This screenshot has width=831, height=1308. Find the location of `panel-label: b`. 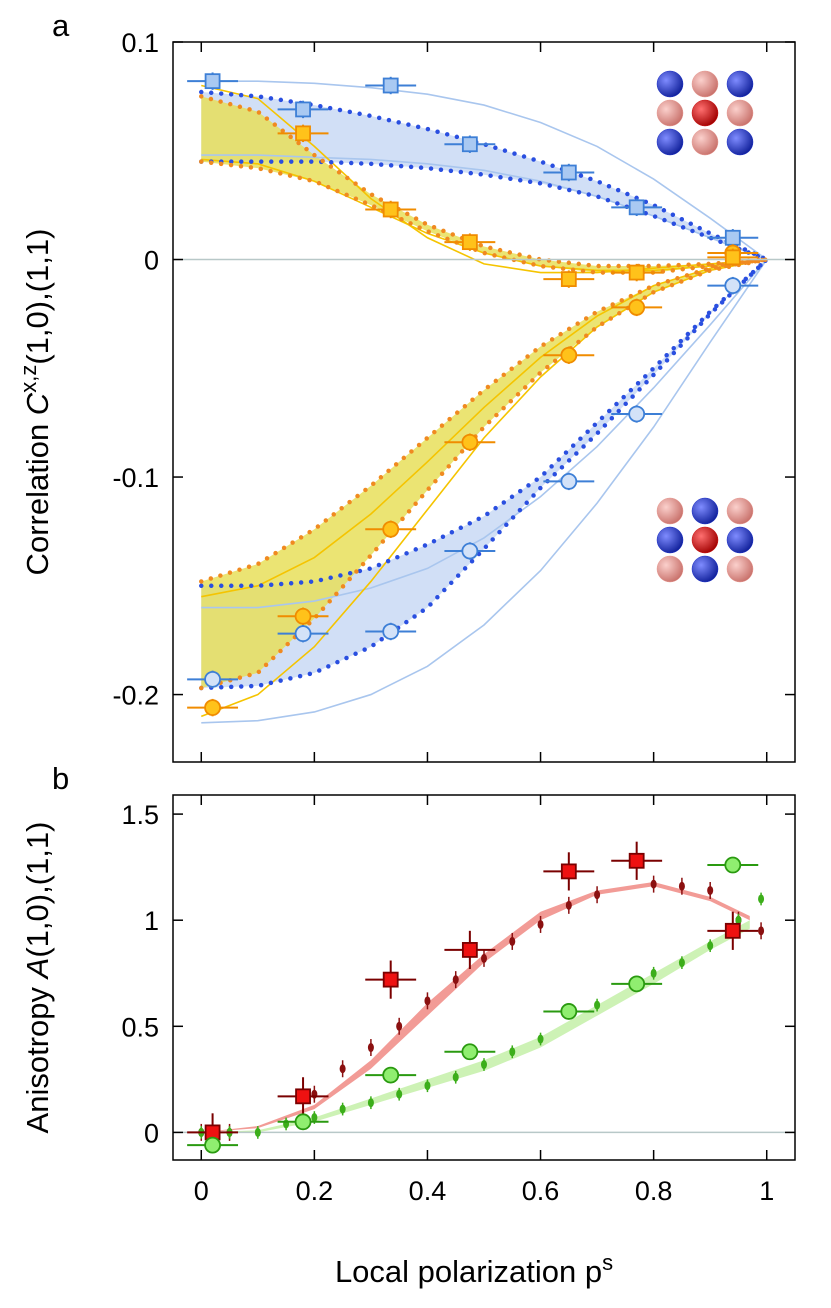

panel-label: b is located at coordinates (60, 778).